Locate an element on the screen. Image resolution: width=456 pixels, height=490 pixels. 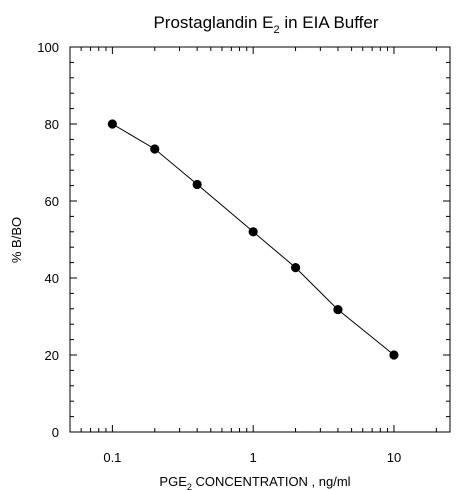
y-tick-label: 60 is located at coordinates (52, 201).